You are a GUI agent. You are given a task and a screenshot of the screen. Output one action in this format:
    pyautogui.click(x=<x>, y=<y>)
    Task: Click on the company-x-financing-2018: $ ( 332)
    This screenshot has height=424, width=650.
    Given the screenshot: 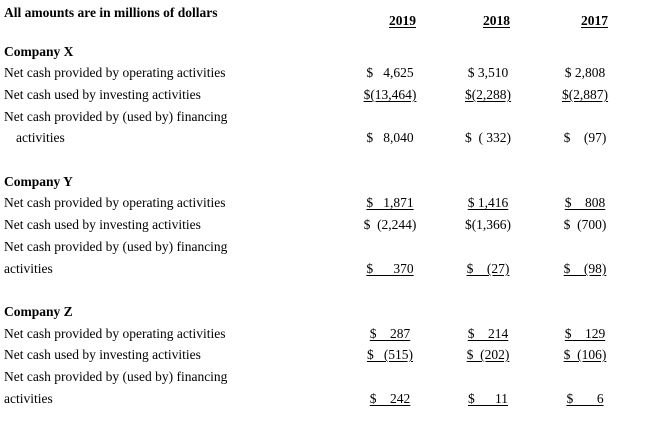 What is the action you would take?
    pyautogui.click(x=488, y=137)
    